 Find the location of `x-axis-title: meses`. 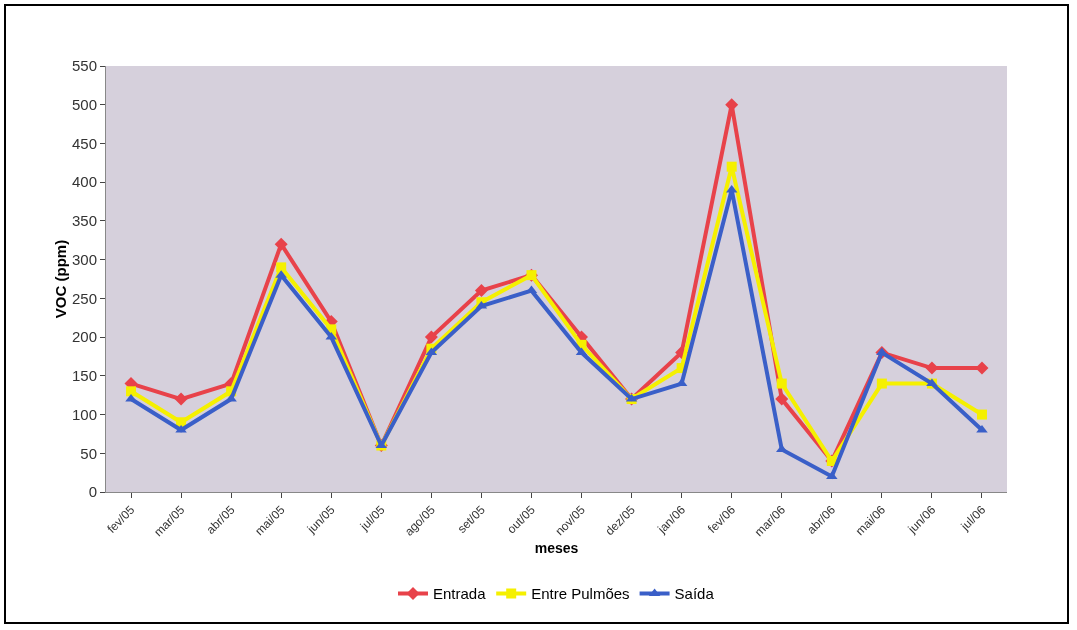

x-axis-title: meses is located at coordinates (556, 548).